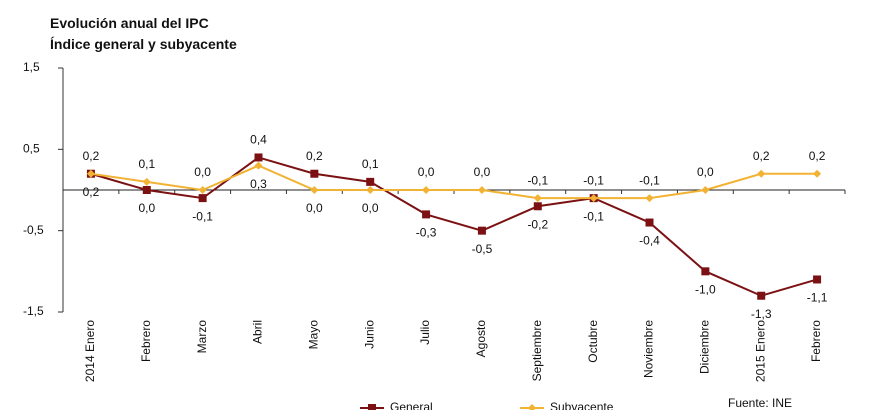 The width and height of the screenshot is (875, 410). What do you see at coordinates (705, 290) in the screenshot?
I see `data-label: -1,0` at bounding box center [705, 290].